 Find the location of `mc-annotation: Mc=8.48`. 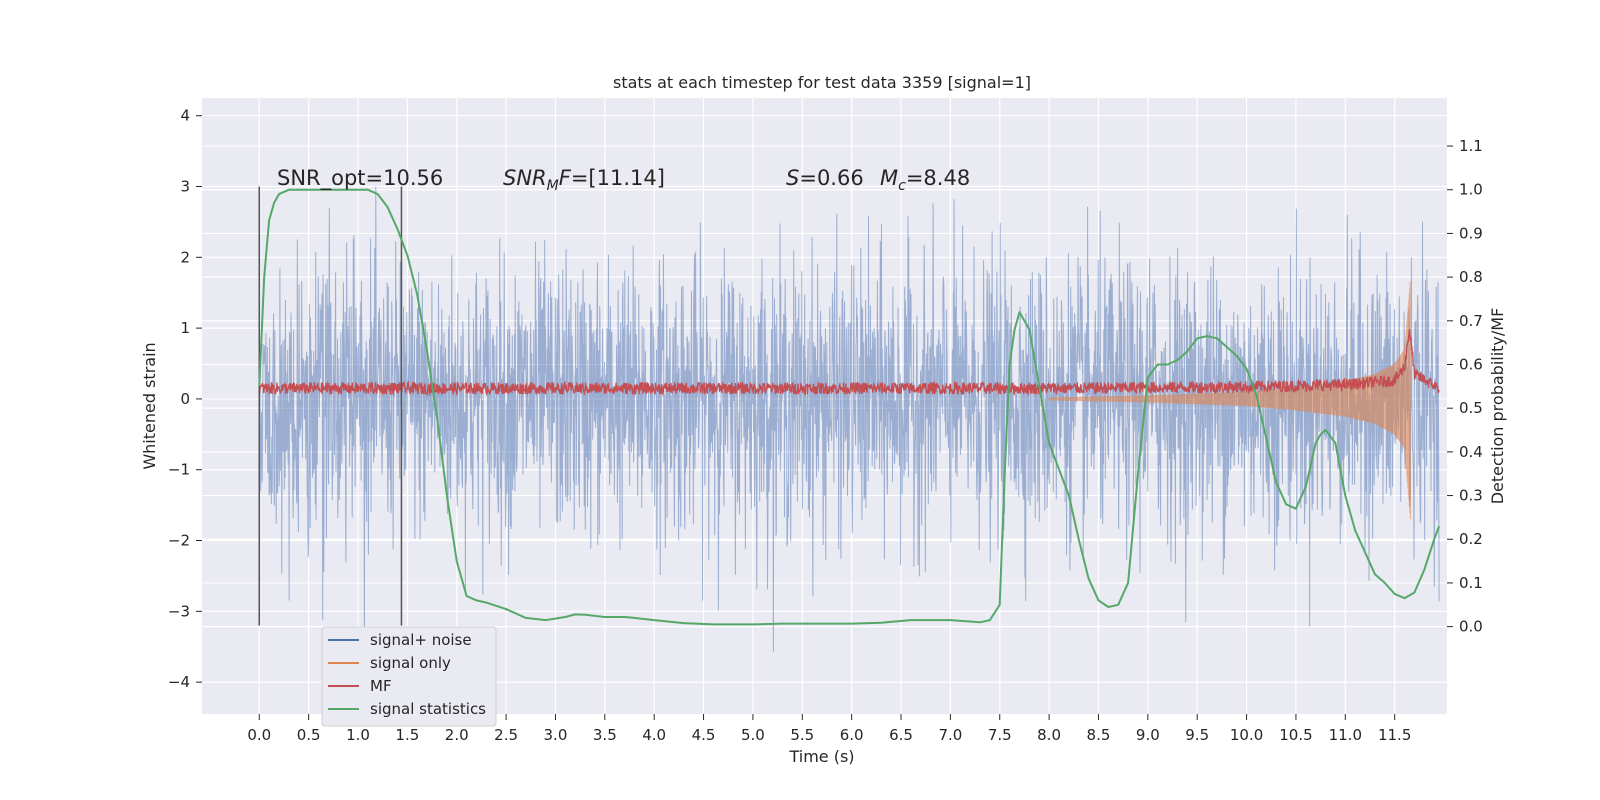

mc-annotation: Mc=8.48 is located at coordinates (925, 180).